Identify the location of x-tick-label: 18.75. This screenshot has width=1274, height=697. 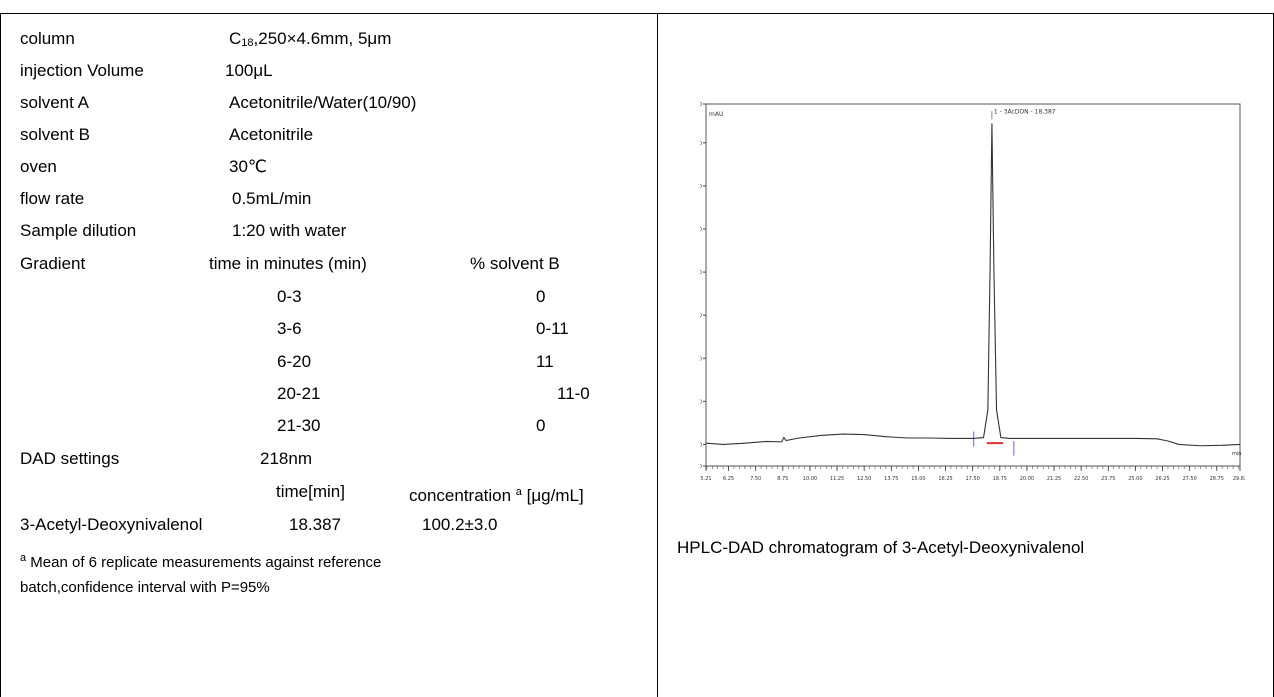
(1000, 479).